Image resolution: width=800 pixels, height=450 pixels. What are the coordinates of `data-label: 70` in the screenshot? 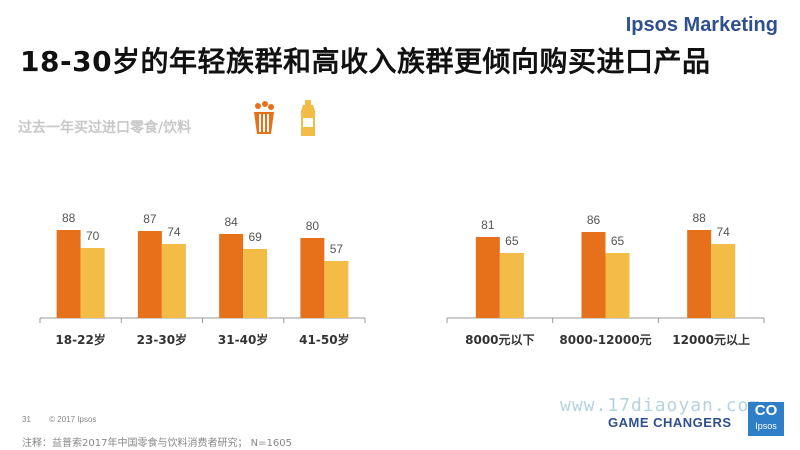 It's located at (93, 236).